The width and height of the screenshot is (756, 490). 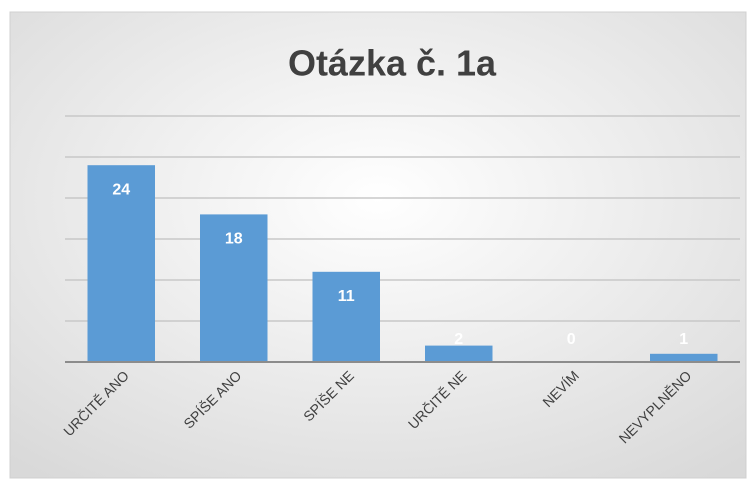 What do you see at coordinates (346, 296) in the screenshot?
I see `data-label: 11` at bounding box center [346, 296].